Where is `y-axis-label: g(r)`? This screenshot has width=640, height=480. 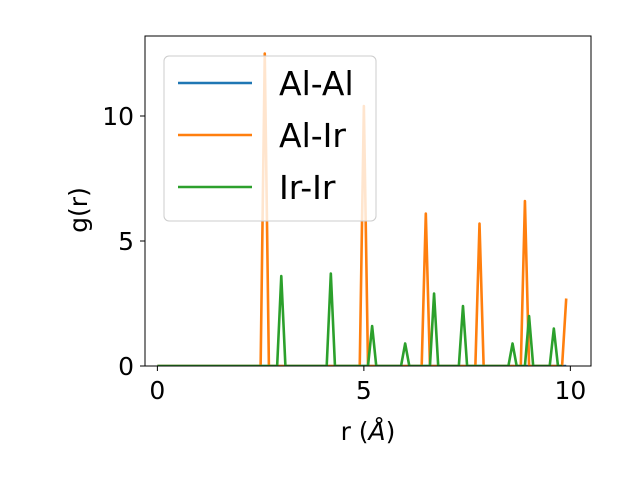
y-axis-label: g(r) is located at coordinates (78, 210).